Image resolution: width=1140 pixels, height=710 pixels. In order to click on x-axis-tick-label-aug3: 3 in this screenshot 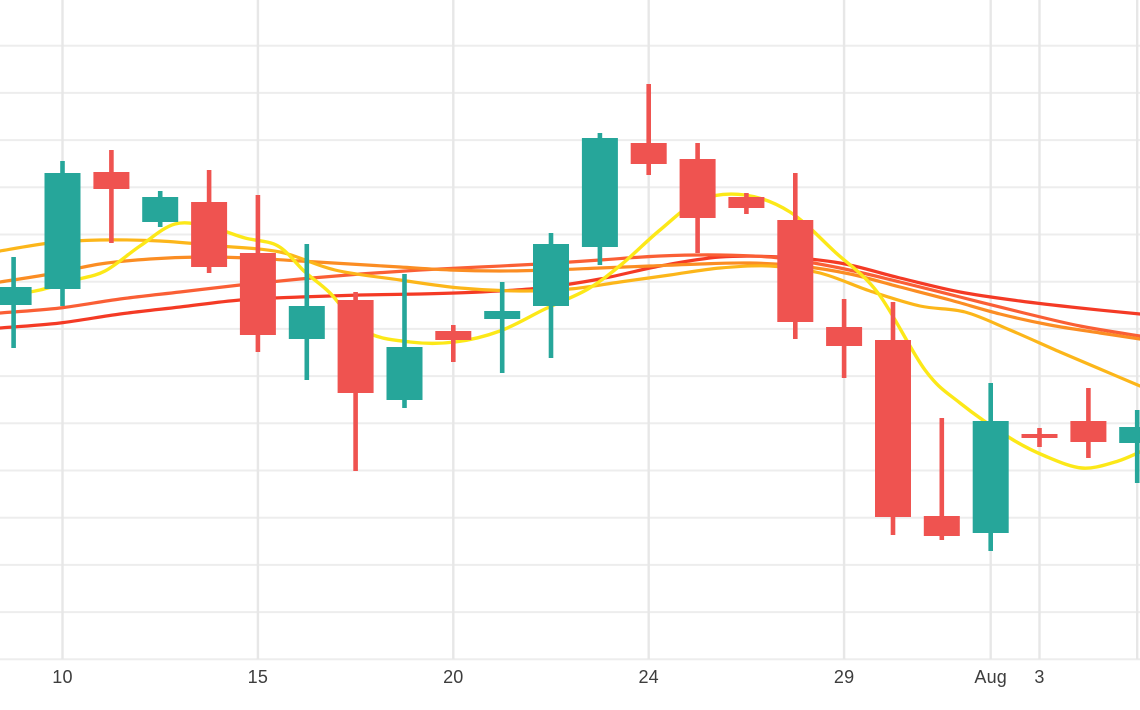, I will do `click(1039, 677)`.